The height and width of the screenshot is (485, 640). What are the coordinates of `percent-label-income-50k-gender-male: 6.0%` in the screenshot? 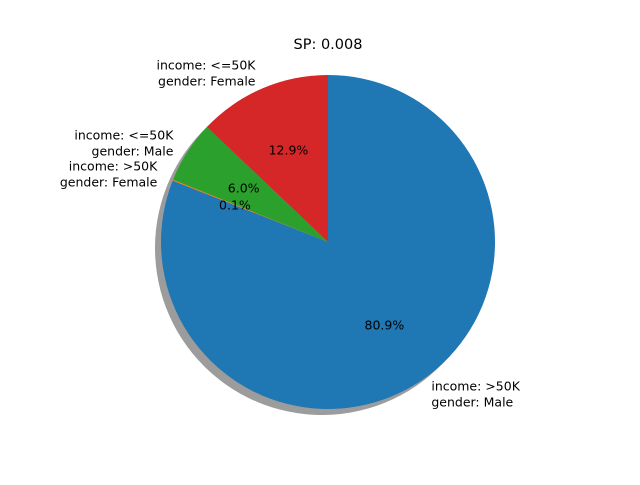 It's located at (244, 187).